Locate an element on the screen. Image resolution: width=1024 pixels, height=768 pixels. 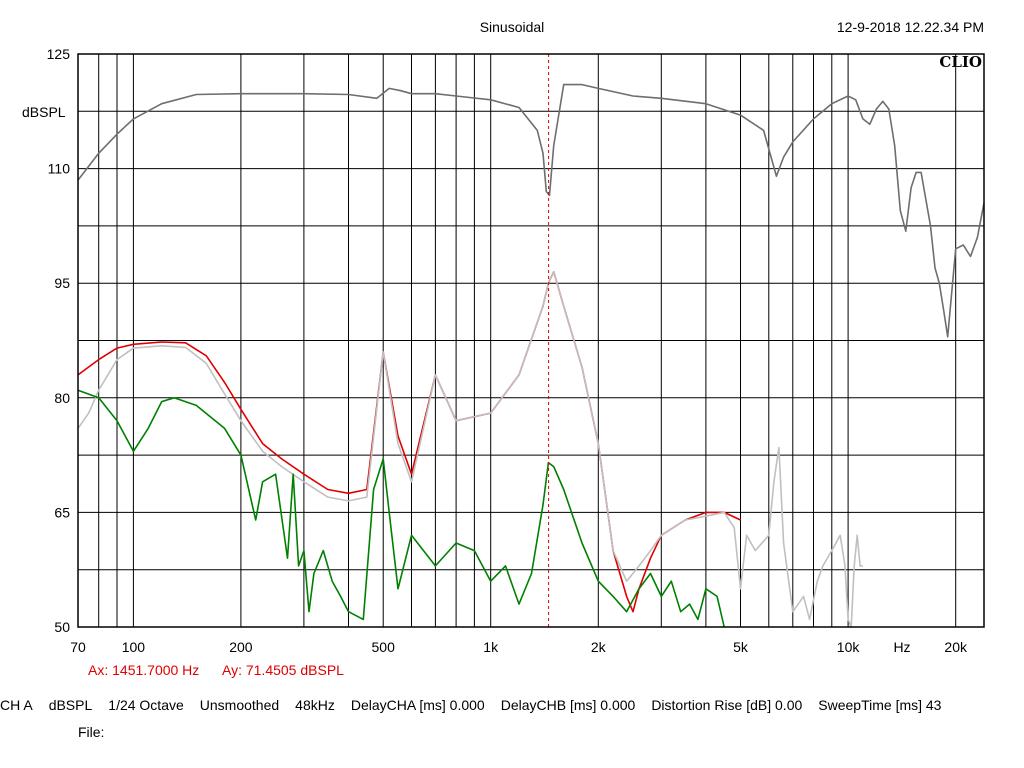
status-unit: dBSPL is located at coordinates (70, 705).